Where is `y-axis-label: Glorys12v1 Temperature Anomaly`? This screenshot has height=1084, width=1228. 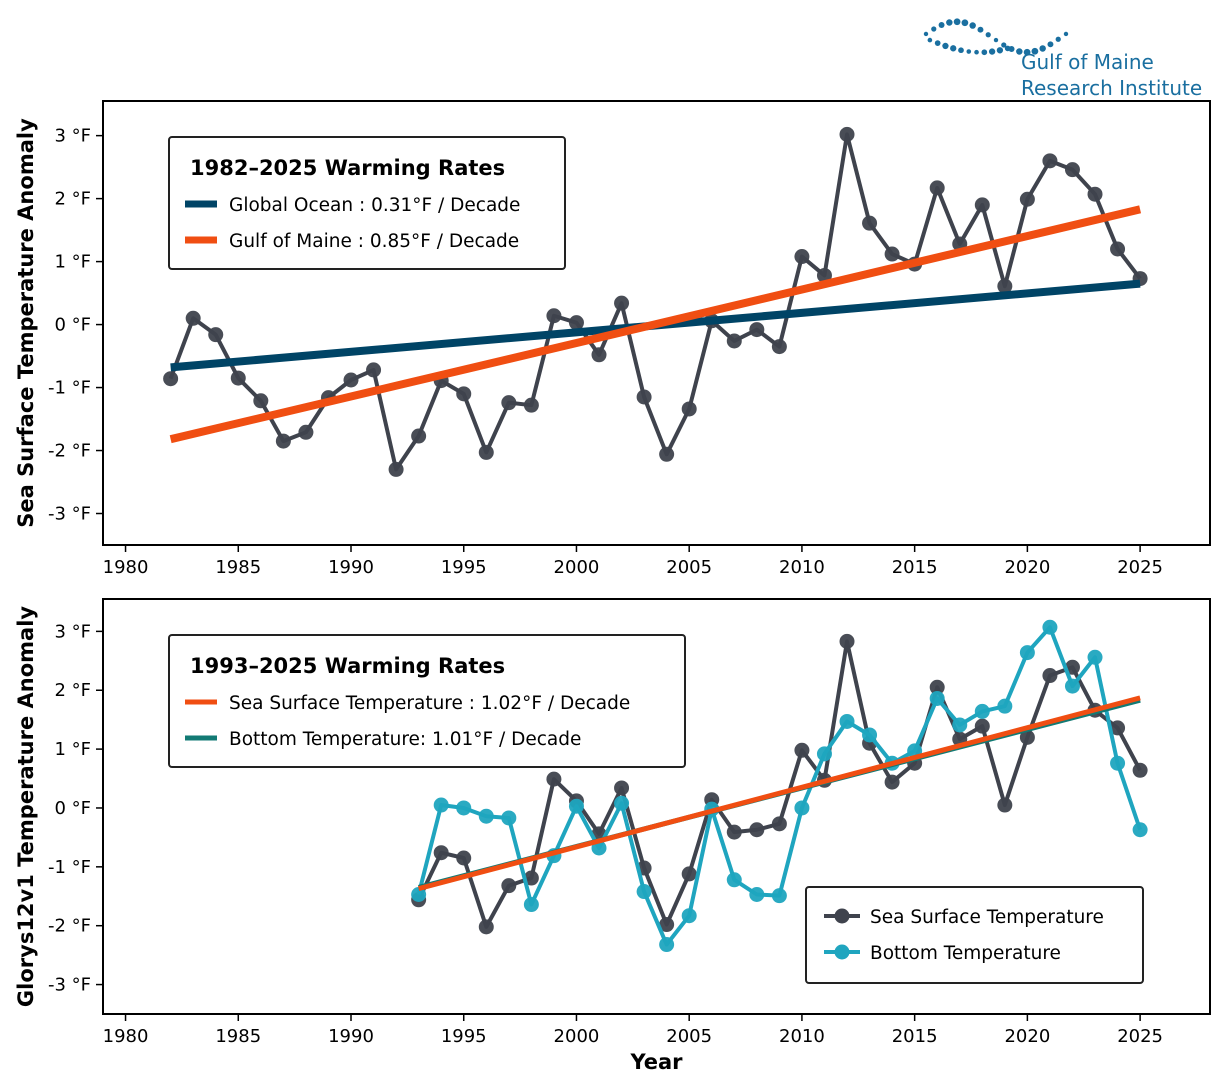
y-axis-label: Glorys12v1 Temperature Anomaly is located at coordinates (26, 806).